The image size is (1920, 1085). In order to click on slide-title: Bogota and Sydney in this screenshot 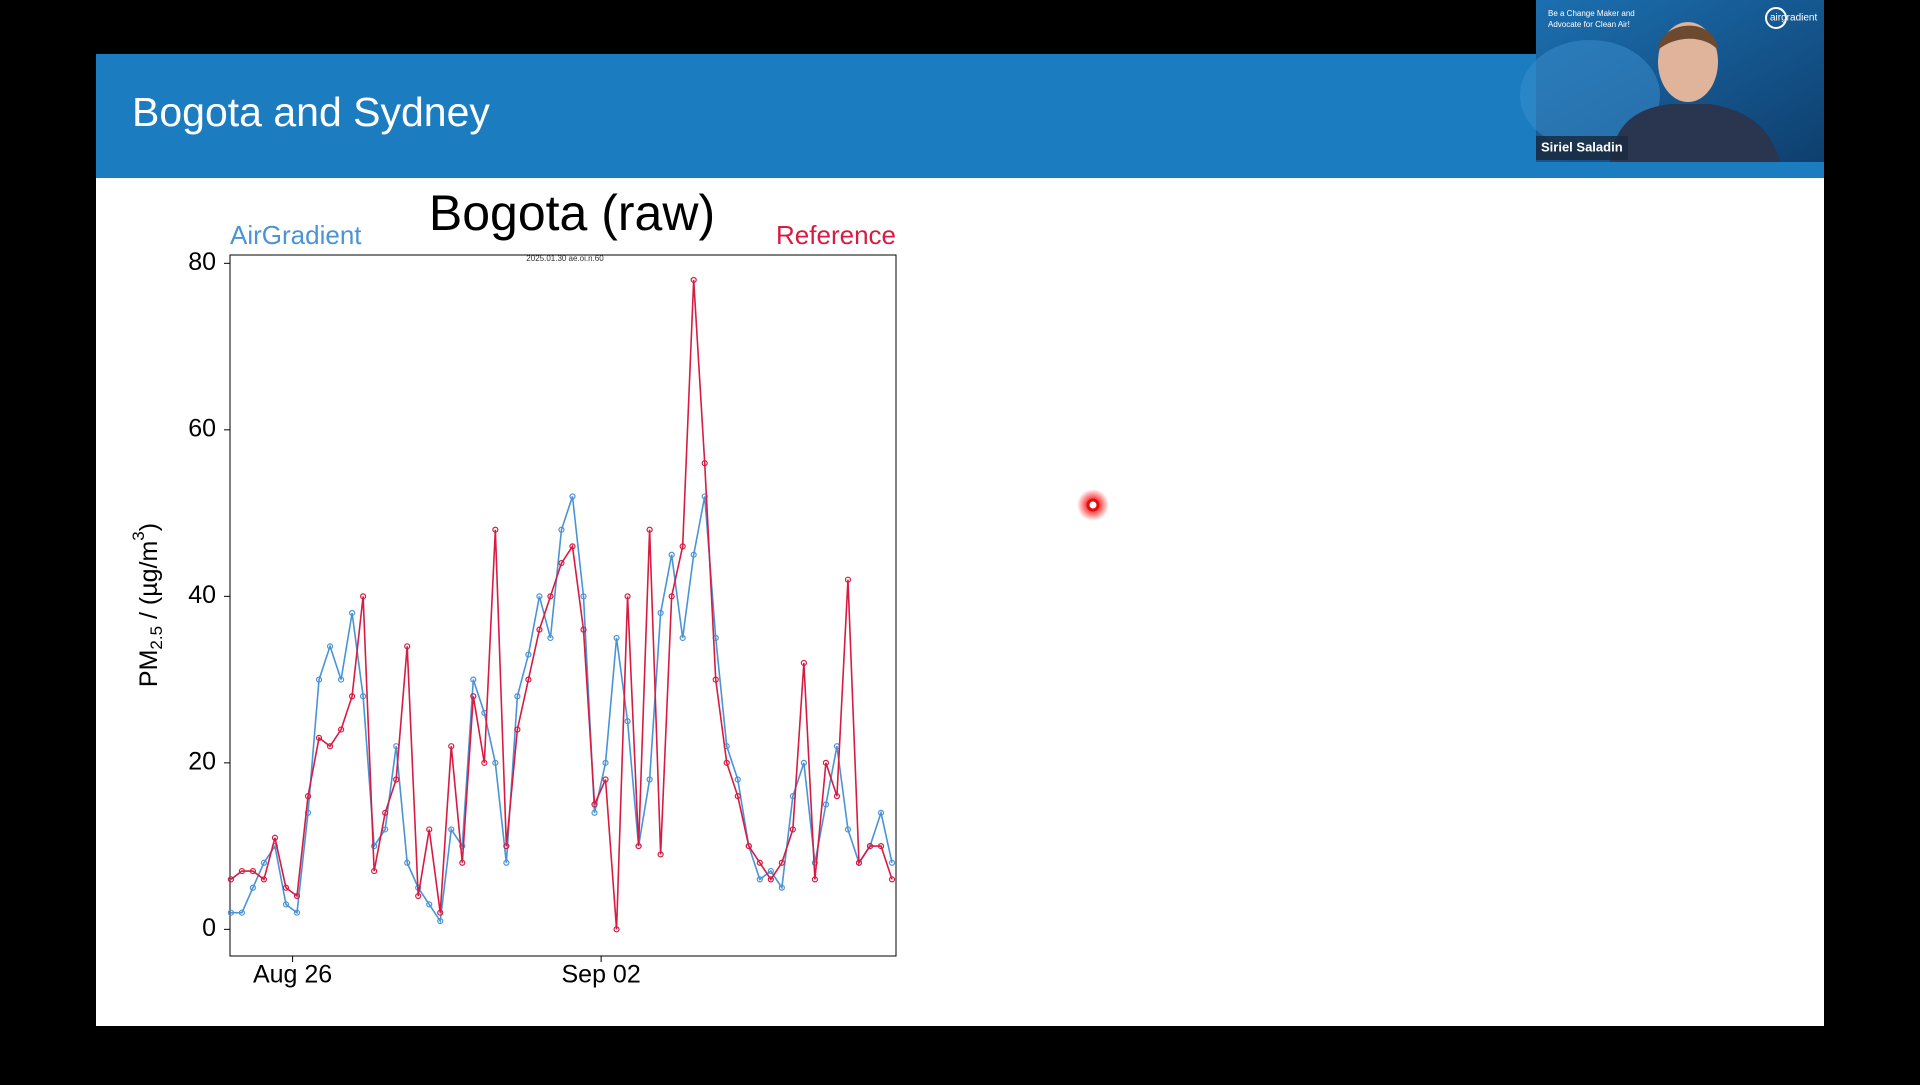, I will do `click(311, 112)`.